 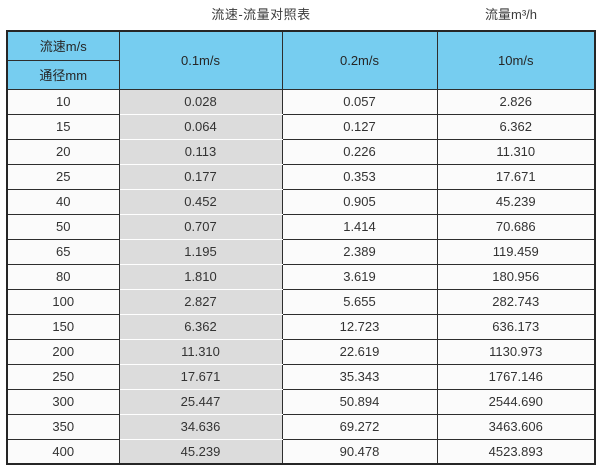 I want to click on value-cell: 2.826, so click(x=516, y=101).